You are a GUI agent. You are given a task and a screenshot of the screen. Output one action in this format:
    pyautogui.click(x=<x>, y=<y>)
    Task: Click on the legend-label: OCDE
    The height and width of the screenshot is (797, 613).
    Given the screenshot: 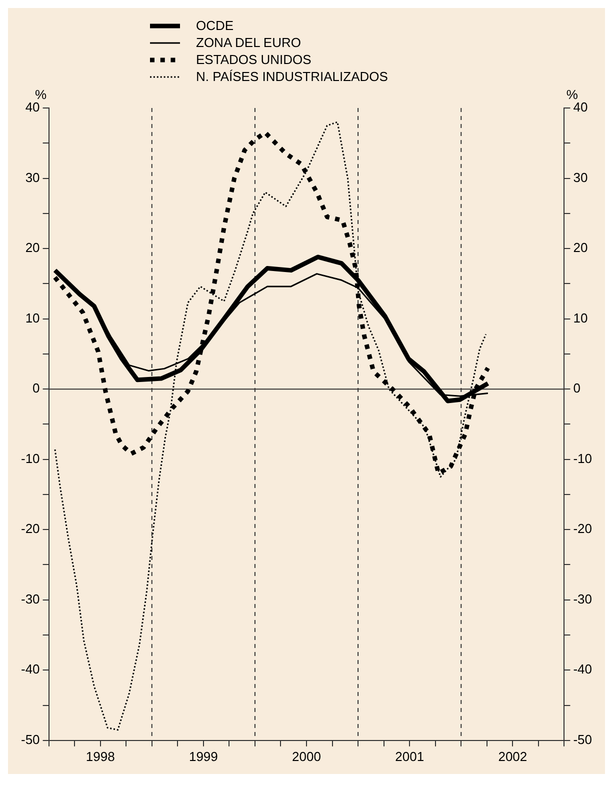 What is the action you would take?
    pyautogui.click(x=215, y=25)
    